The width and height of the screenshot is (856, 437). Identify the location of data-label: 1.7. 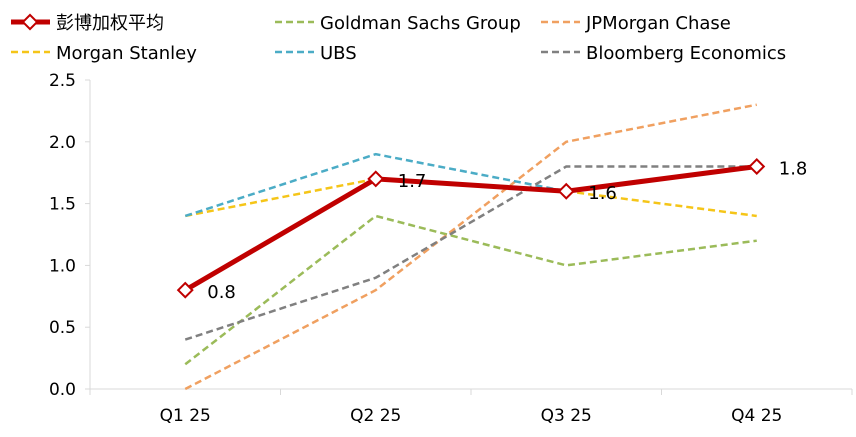
(412, 181).